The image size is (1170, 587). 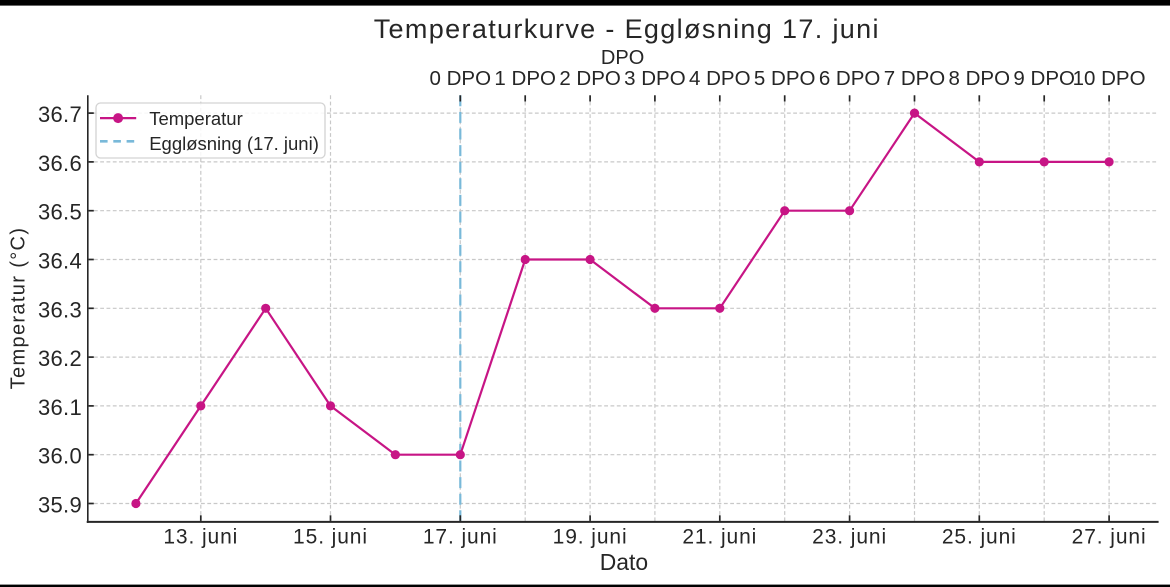 What do you see at coordinates (720, 78) in the screenshot?
I see `svg-text: 4 DPO` at bounding box center [720, 78].